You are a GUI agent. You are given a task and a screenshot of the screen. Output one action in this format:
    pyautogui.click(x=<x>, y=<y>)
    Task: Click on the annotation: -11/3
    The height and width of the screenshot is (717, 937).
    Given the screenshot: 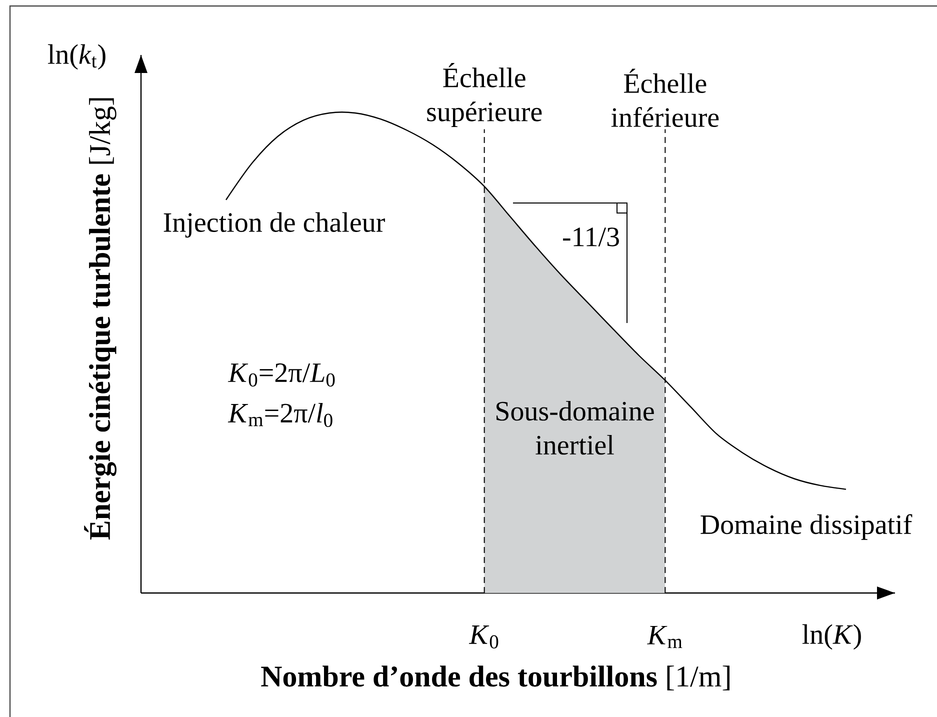 What is the action you would take?
    pyautogui.click(x=591, y=237)
    